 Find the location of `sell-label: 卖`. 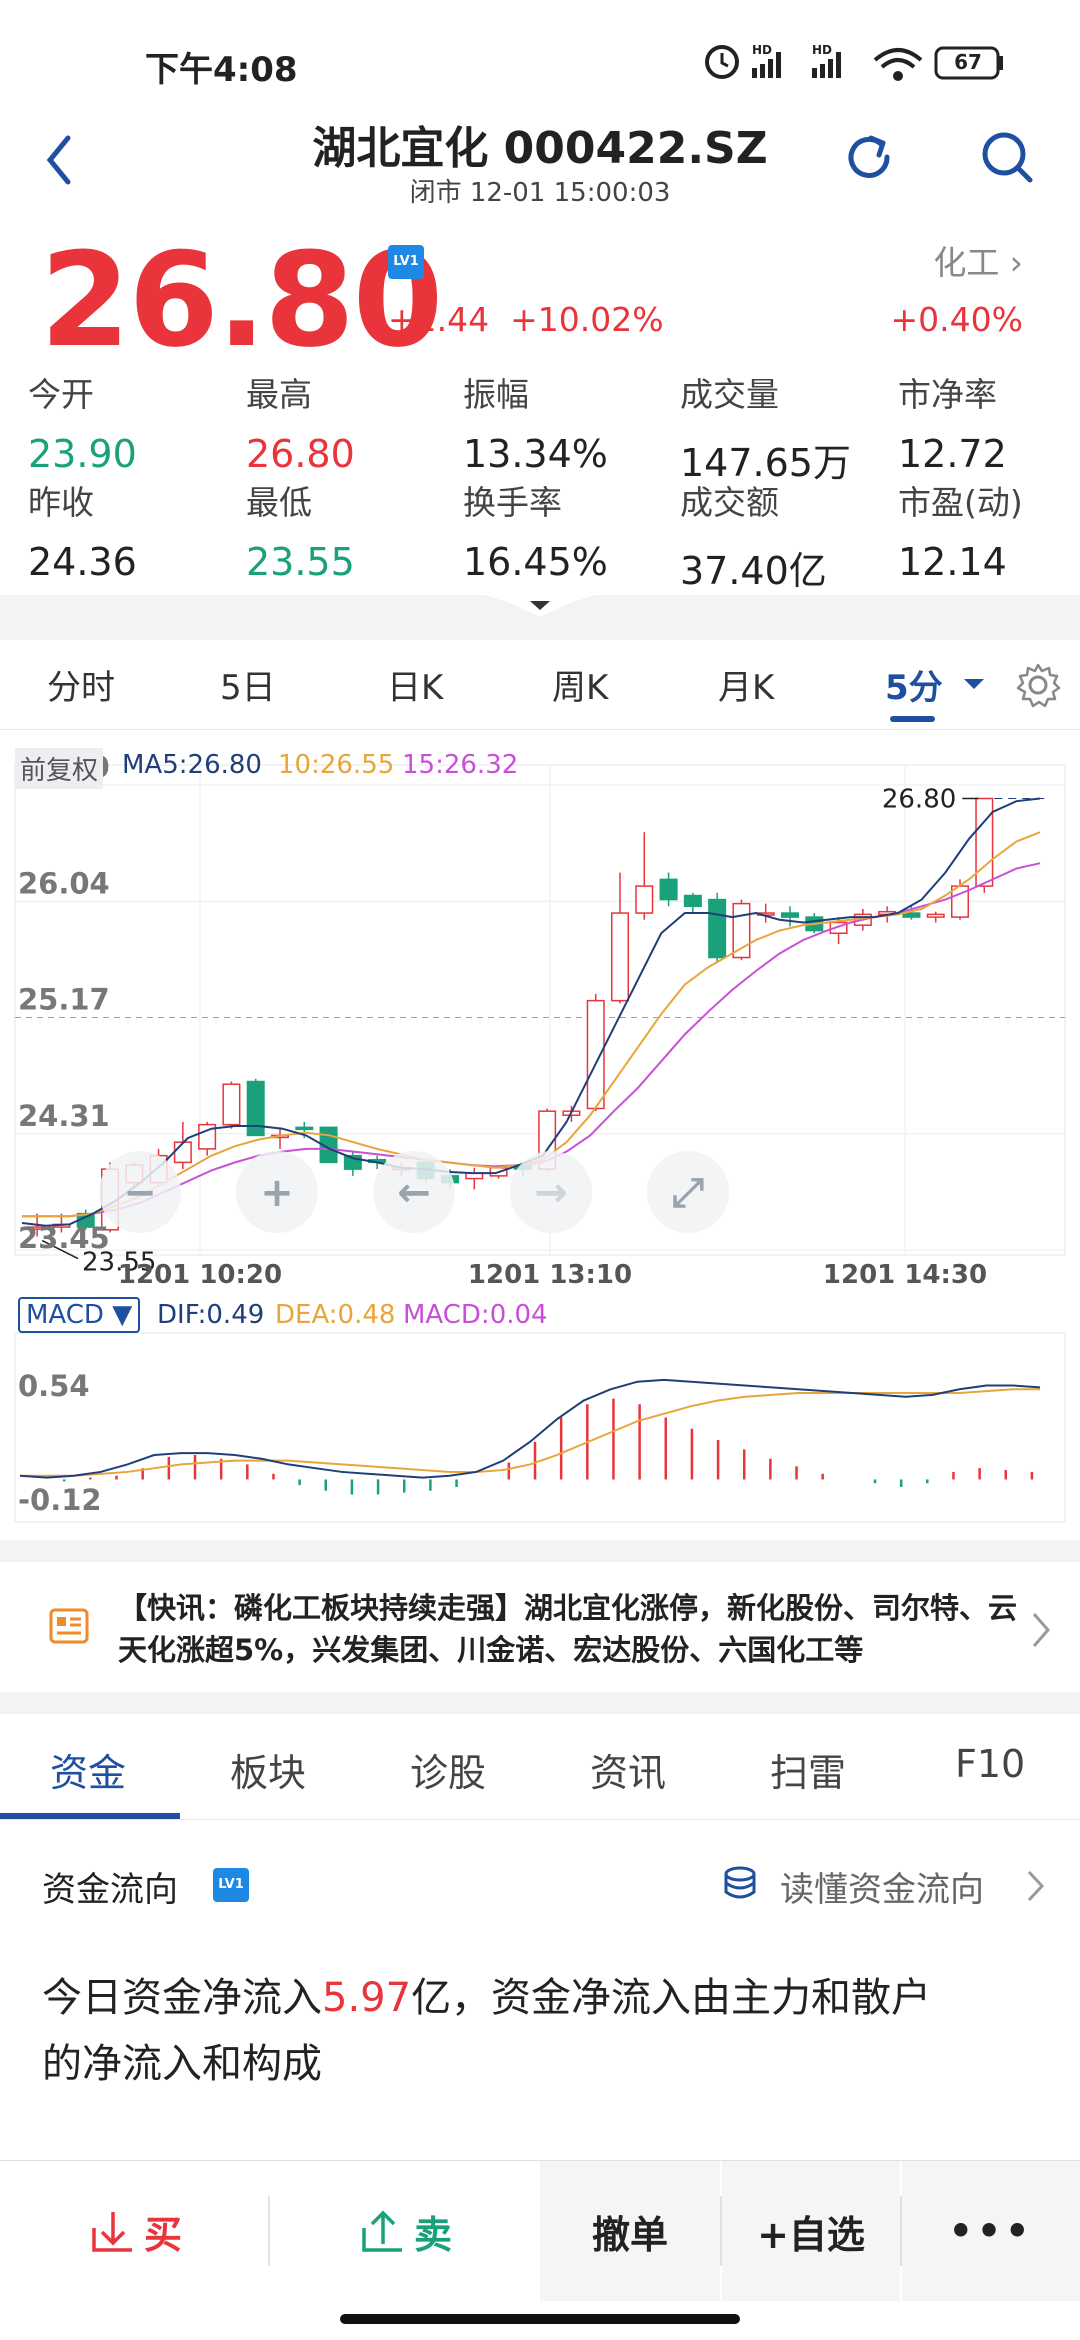

sell-label: 卖 is located at coordinates (432, 2234).